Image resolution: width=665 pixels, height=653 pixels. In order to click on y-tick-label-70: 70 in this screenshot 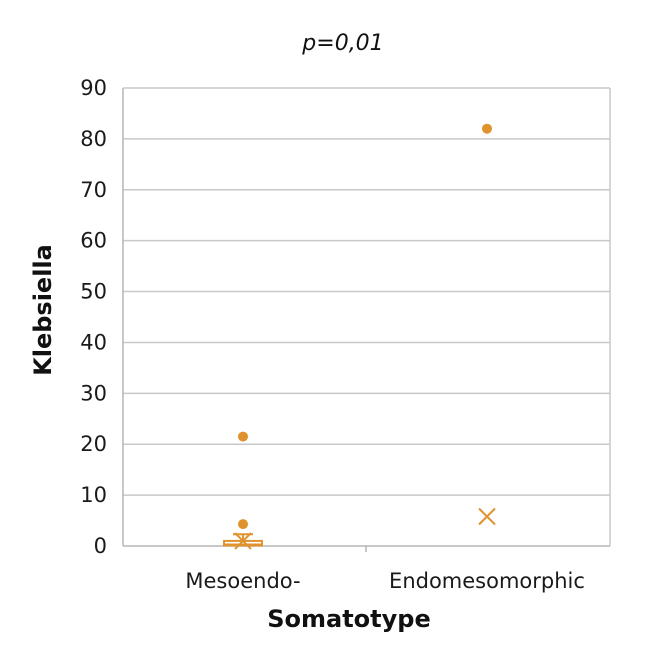, I will do `click(93, 190)`.